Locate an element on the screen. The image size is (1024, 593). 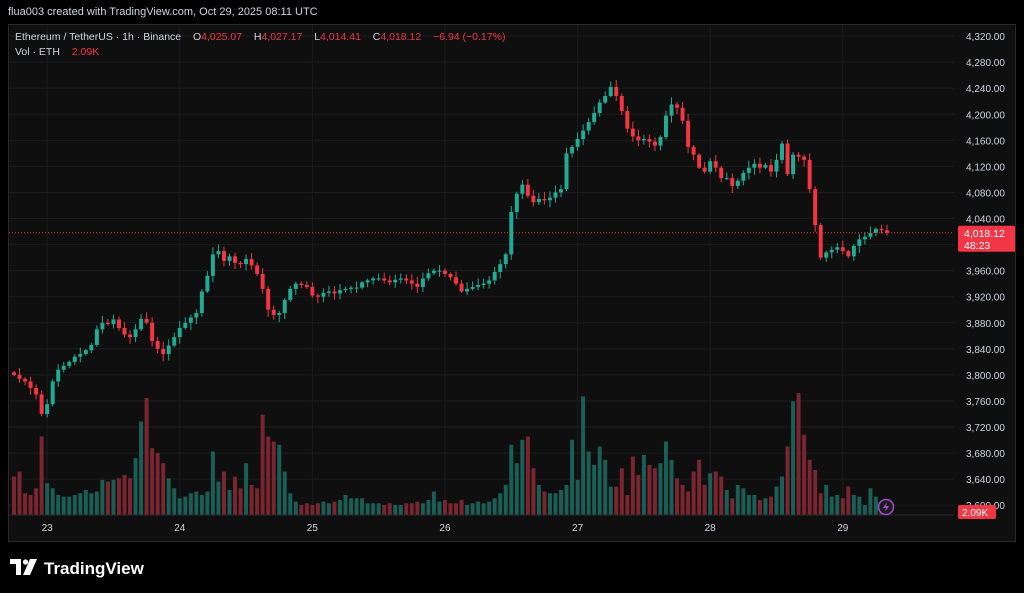
footer-brand: TradingView is located at coordinates (77, 569).